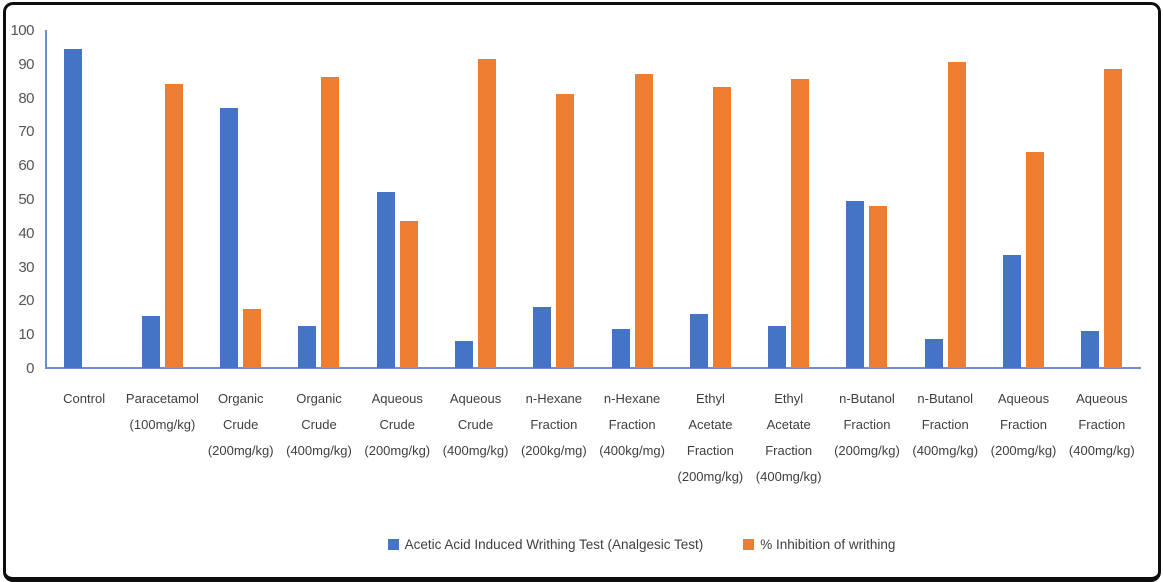 Image resolution: width=1163 pixels, height=582 pixels. What do you see at coordinates (30, 368) in the screenshot?
I see `y-tick-label: 0` at bounding box center [30, 368].